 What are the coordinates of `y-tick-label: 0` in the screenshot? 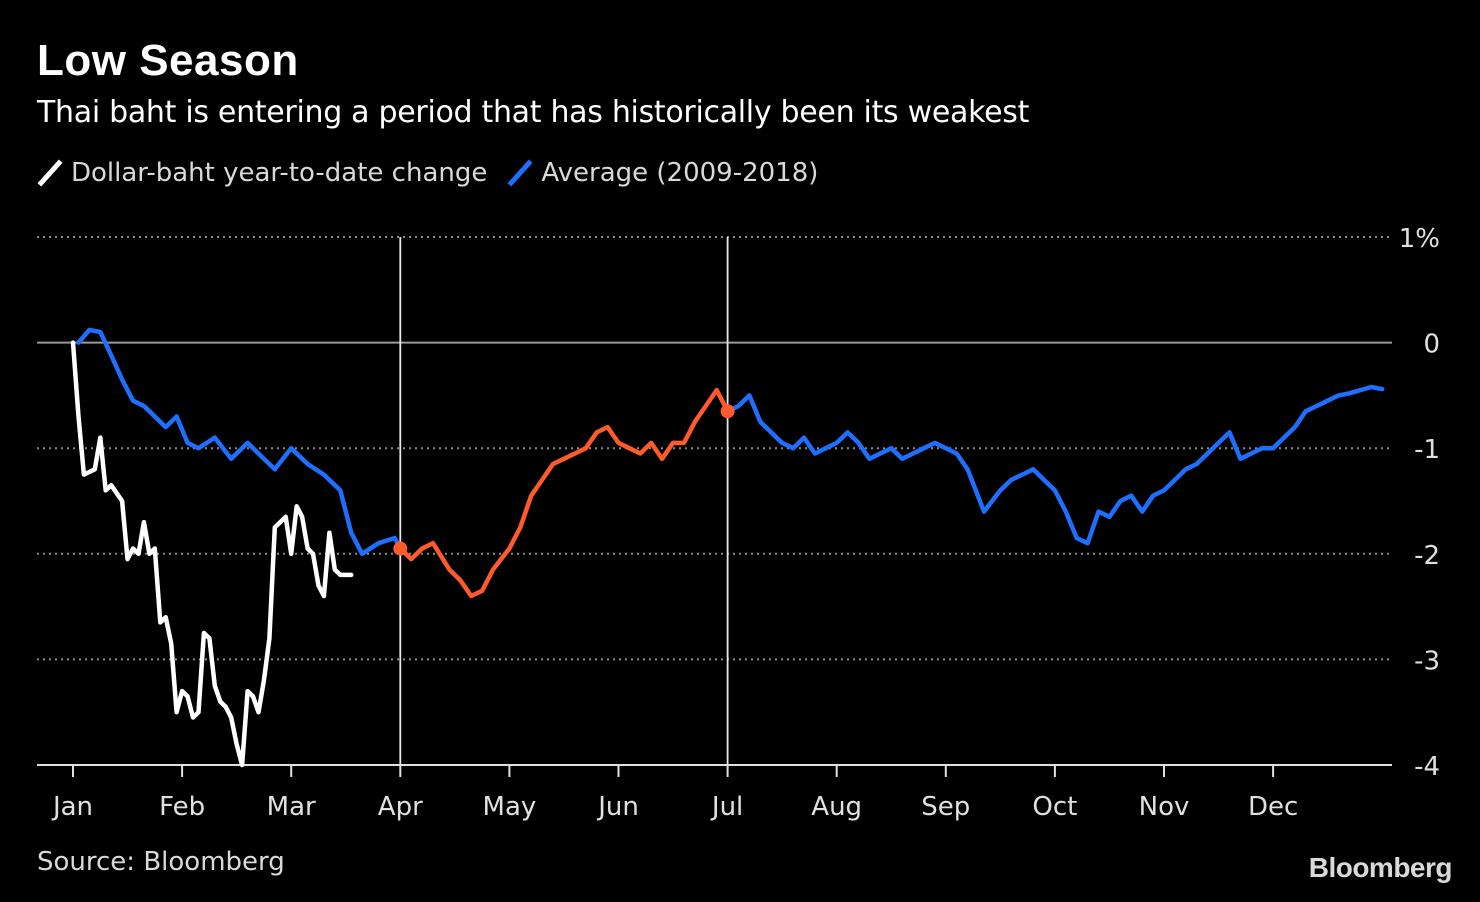 It's located at (1431, 345).